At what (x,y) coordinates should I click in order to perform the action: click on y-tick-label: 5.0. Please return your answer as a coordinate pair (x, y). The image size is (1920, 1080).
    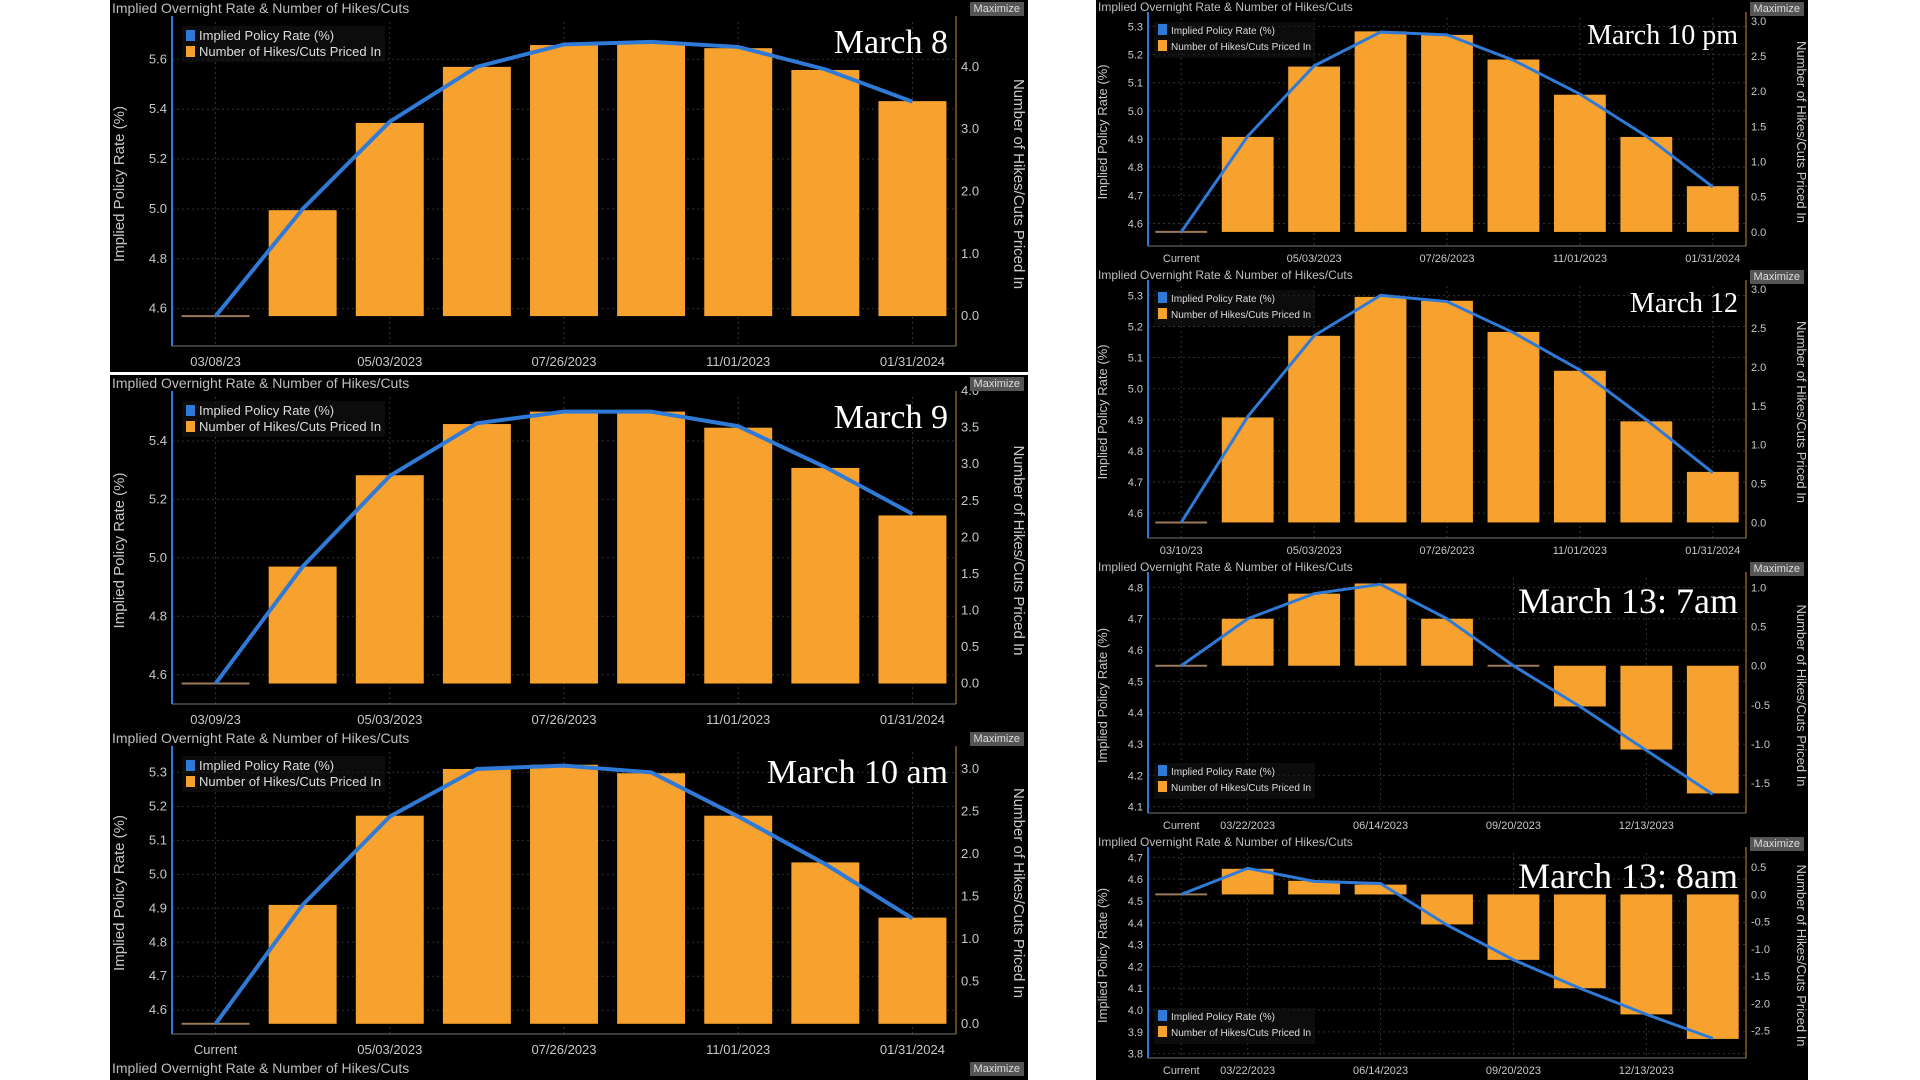
    Looking at the image, I should click on (158, 873).